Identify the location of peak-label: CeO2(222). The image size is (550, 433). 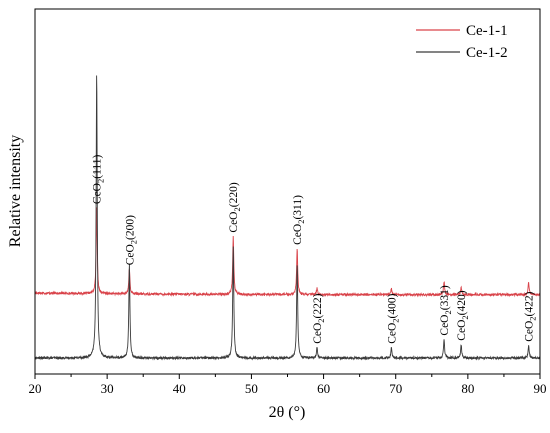
(319, 318).